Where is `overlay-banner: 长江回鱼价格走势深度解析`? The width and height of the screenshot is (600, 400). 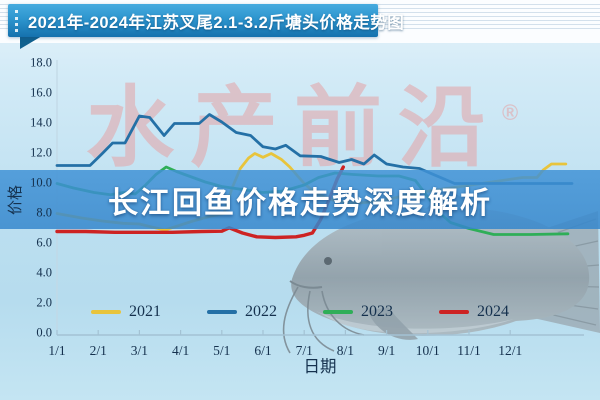 overlay-banner: 长江回鱼价格走势深度解析 is located at coordinates (300, 199).